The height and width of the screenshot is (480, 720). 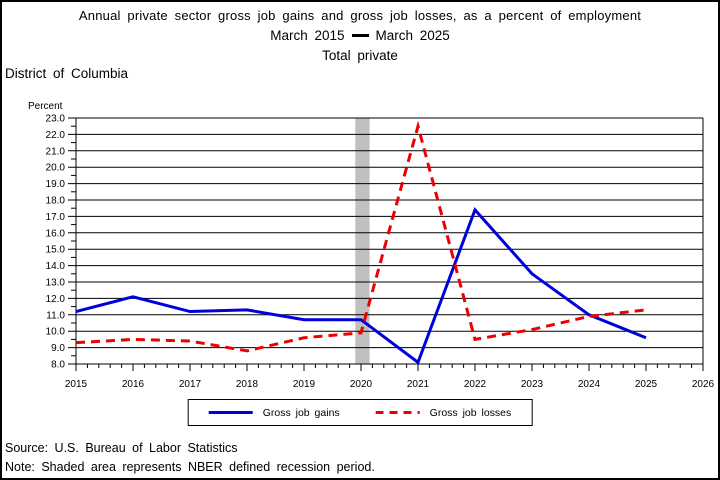 What do you see at coordinates (397, 412) in the screenshot?
I see `losses-line-sample` at bounding box center [397, 412].